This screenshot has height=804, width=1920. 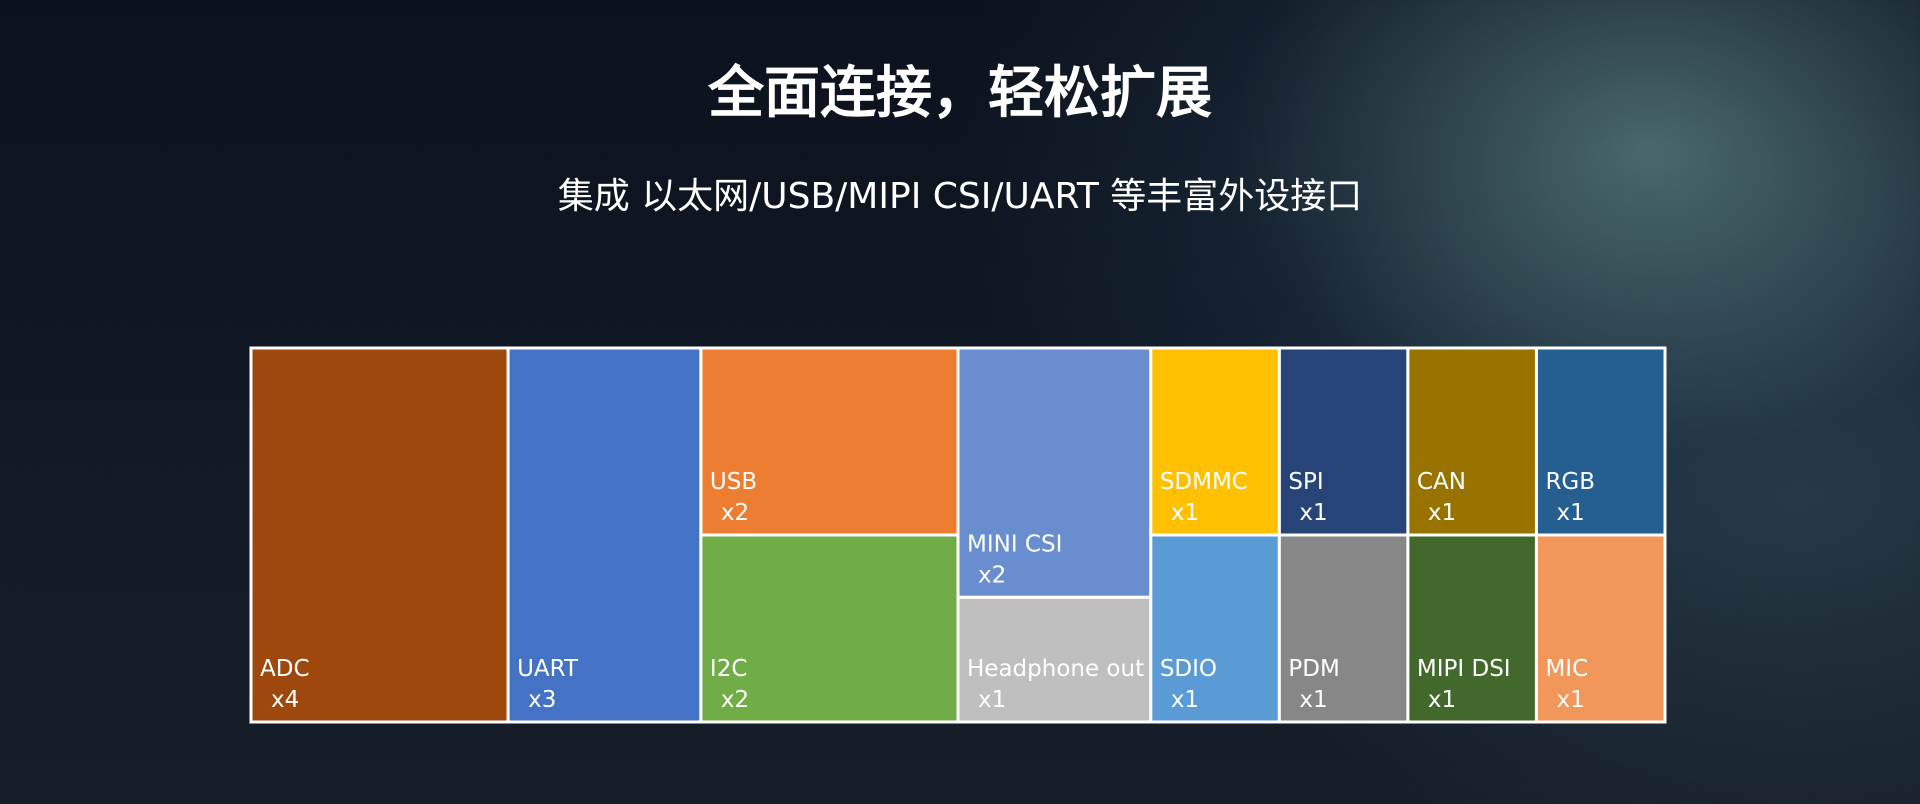 I want to click on chart-subtitle: 集成 以太网/USB/MIPI CSI/UART 等丰富外设接口, so click(x=960, y=196).